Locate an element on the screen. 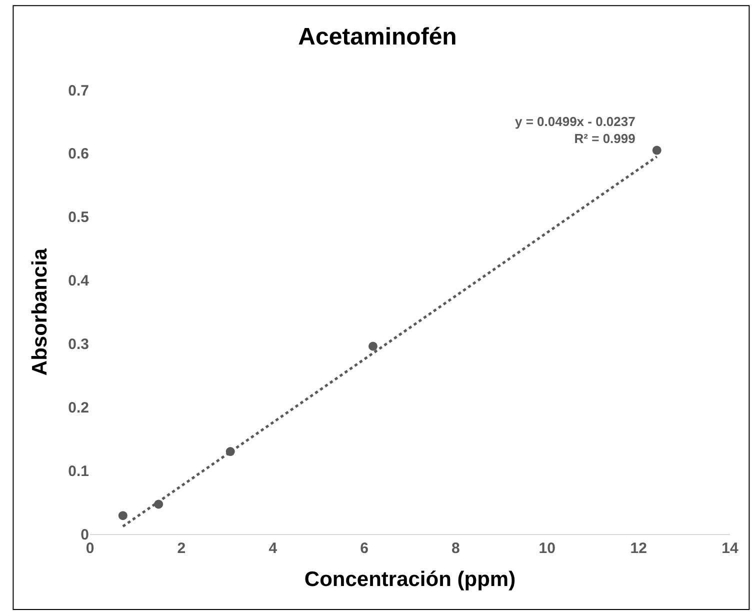 This screenshot has height=614, width=755. y-axis-title: Absorbancia is located at coordinates (40, 312).